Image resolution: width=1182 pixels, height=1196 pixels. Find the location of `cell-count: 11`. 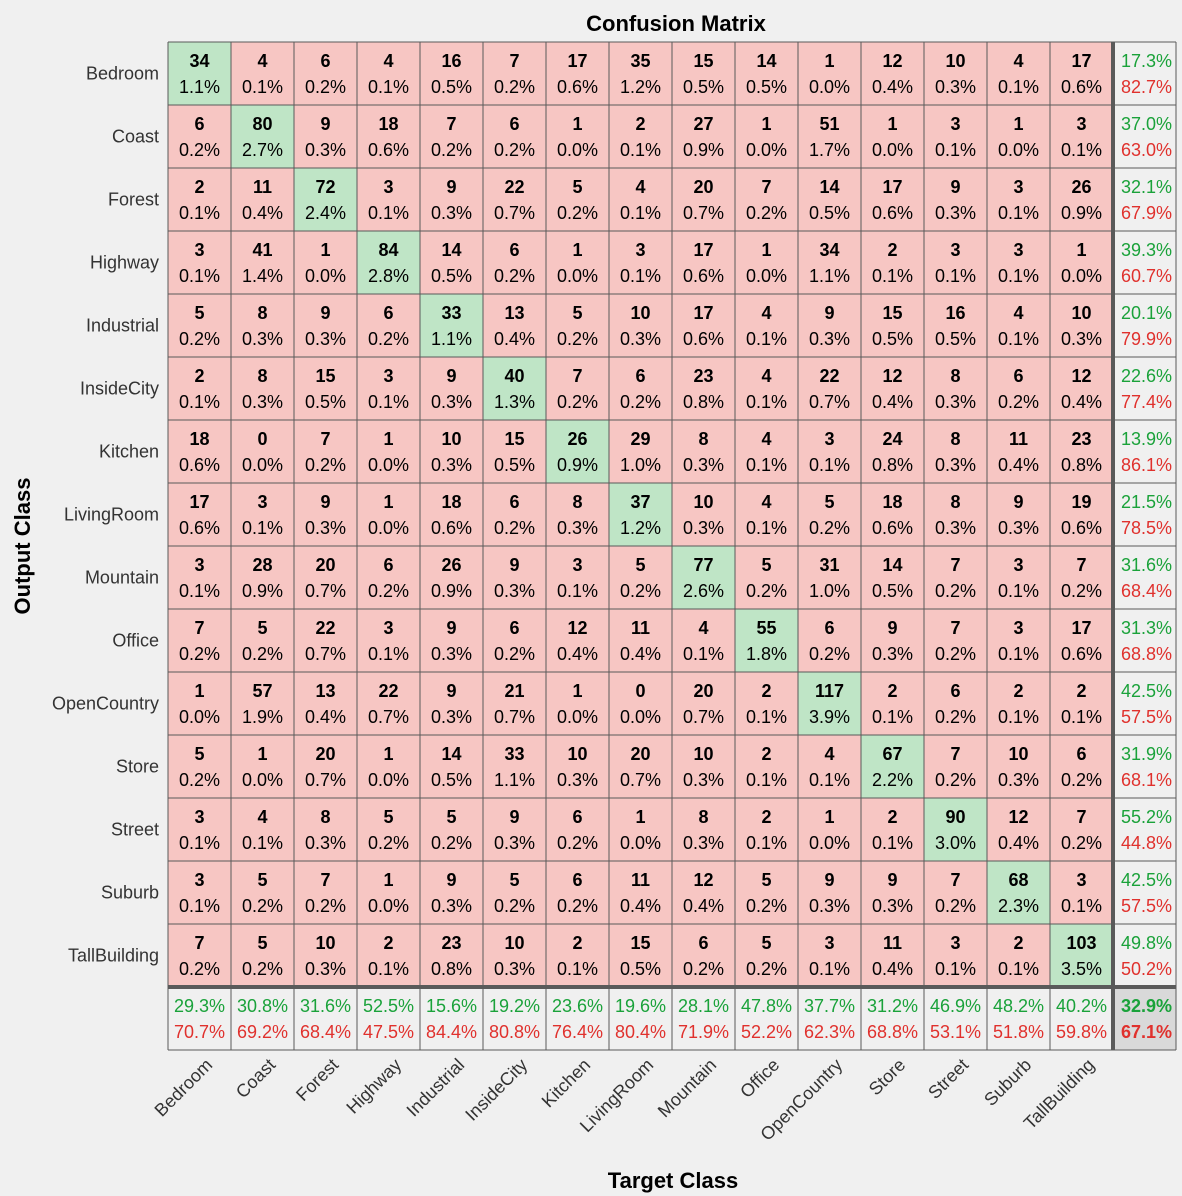

cell-count: 11 is located at coordinates (1018, 439).